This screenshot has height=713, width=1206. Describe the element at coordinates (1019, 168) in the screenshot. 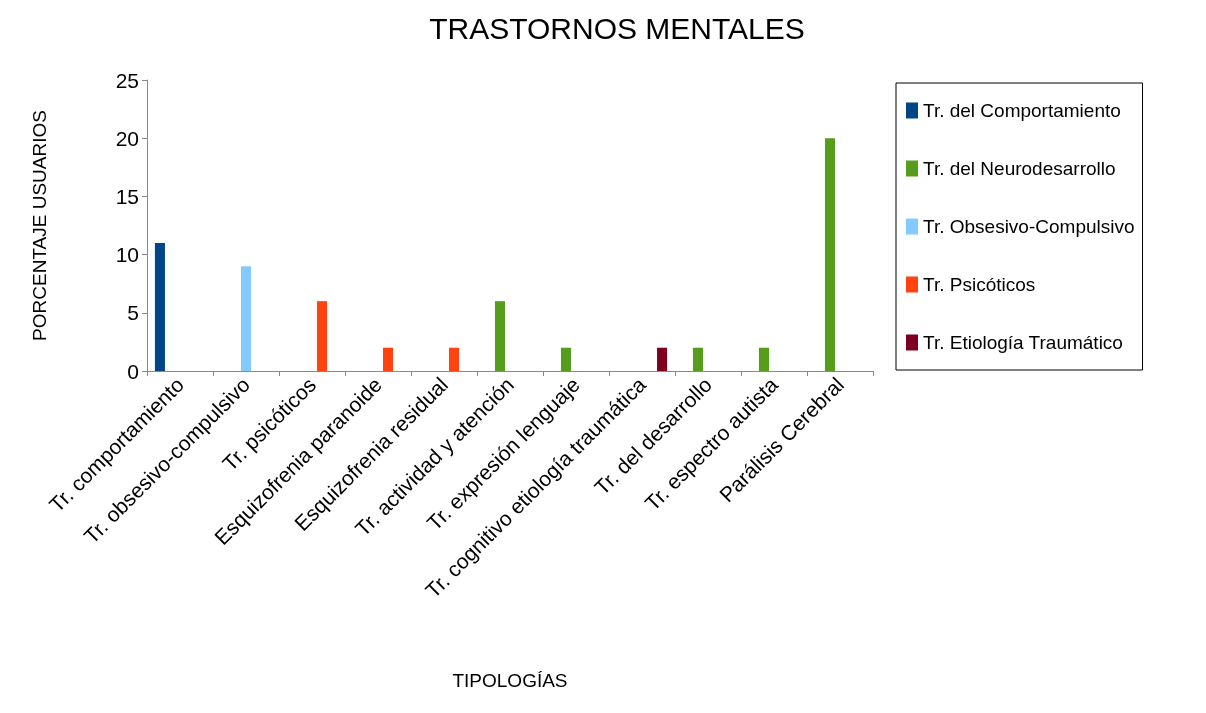

I see `legend-label: Tr. del Neurodesarrollo` at that location.